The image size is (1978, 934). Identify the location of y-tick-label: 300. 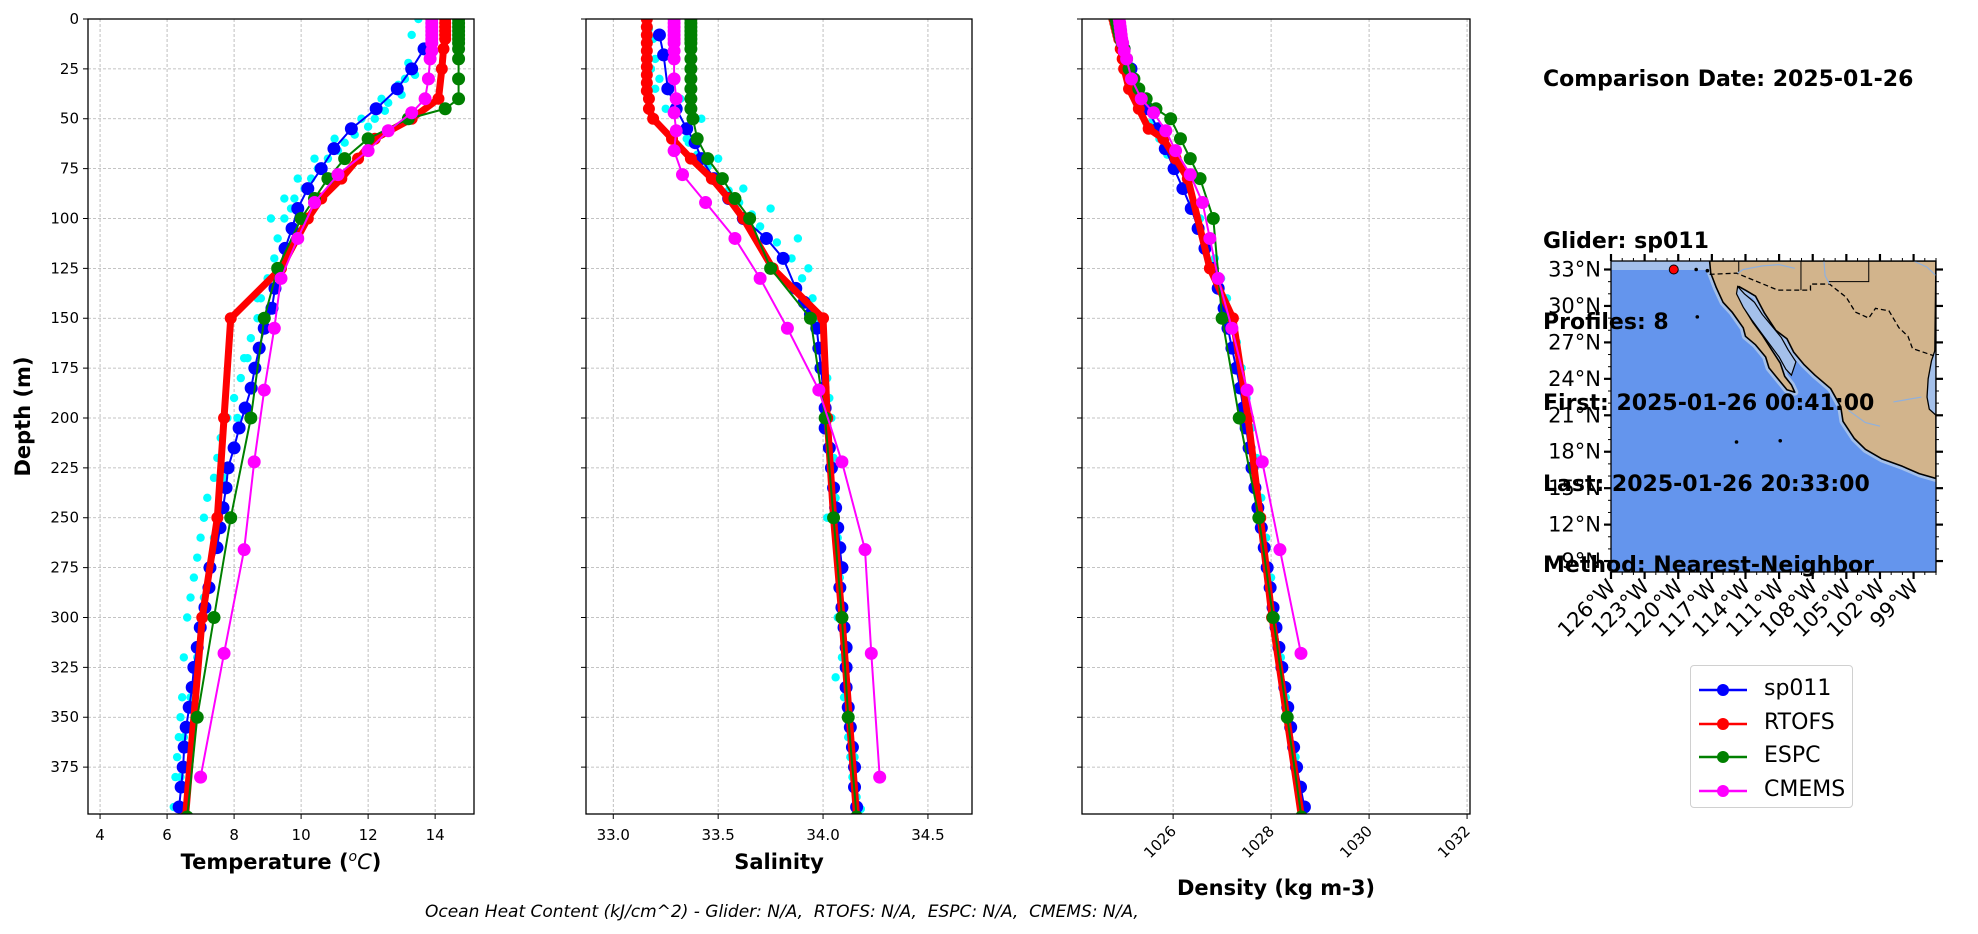
(64, 617).